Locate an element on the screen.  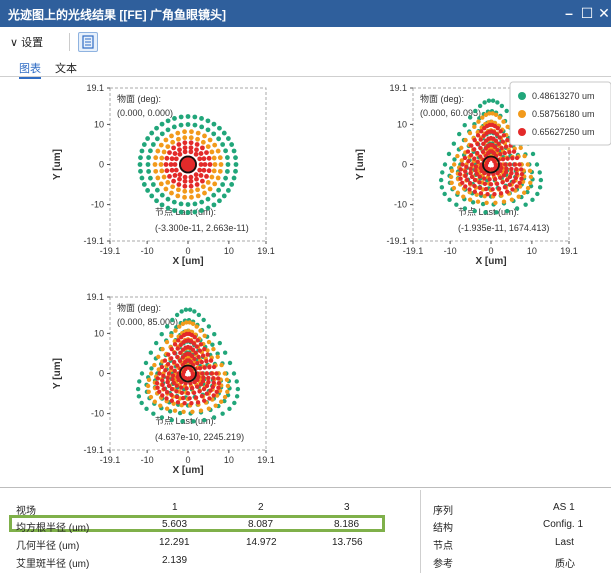
rms-2: 8.087 is located at coordinates (261, 524).